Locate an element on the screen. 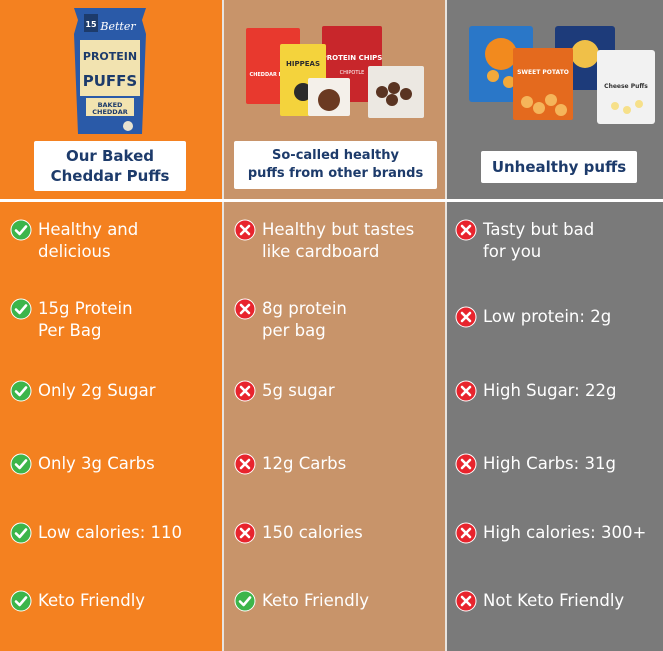  row-sugar: Only 2g Sugar is located at coordinates (114, 391).